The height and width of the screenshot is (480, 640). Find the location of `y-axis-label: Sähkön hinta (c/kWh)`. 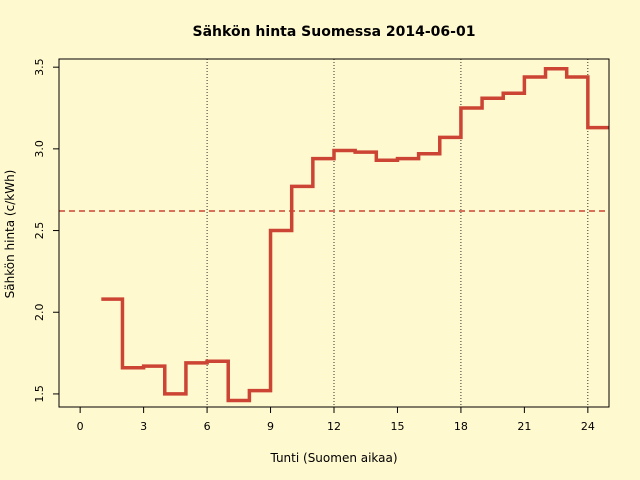

y-axis-label: Sähkön hinta (c/kWh) is located at coordinates (10, 234).